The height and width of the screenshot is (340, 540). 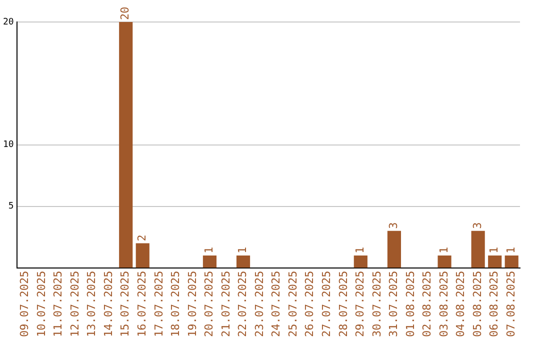 What do you see at coordinates (8, 145) in the screenshot?
I see `y-tick-label: 10` at bounding box center [8, 145].